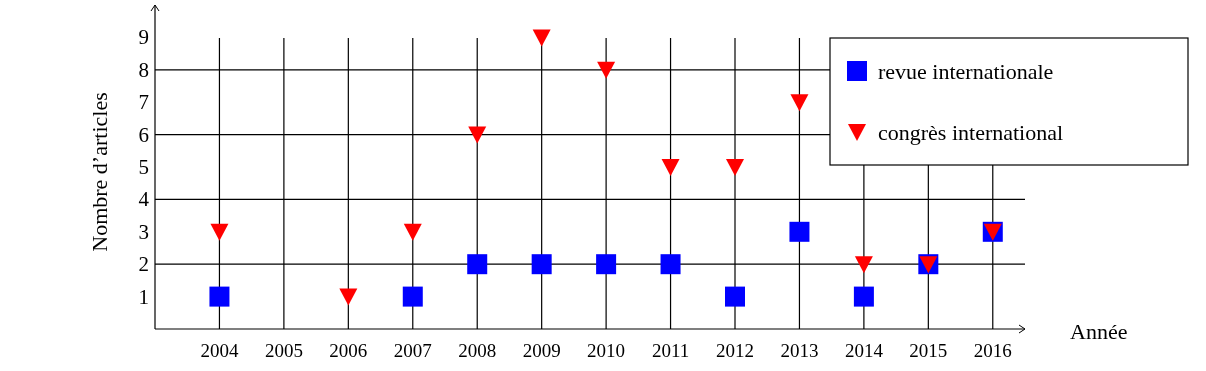 This screenshot has height=371, width=1206. What do you see at coordinates (971, 132) in the screenshot?
I see `legend-label: congrès international` at bounding box center [971, 132].